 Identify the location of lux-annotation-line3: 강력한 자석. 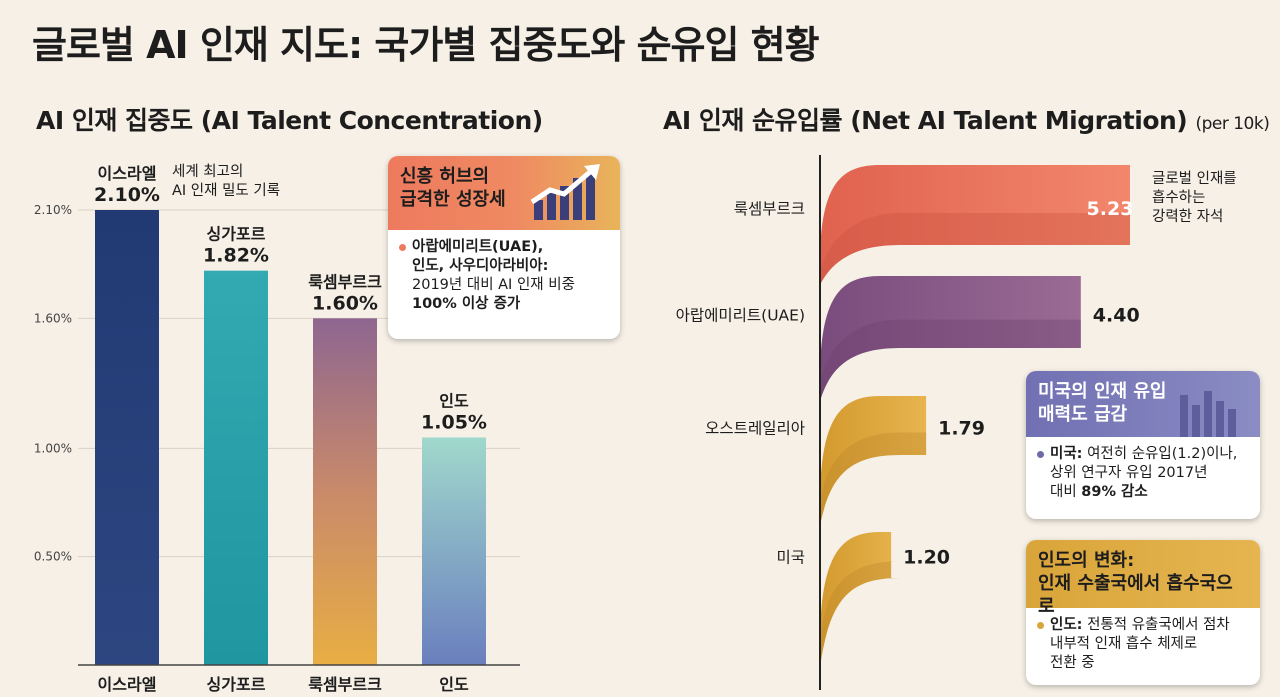
(1188, 217).